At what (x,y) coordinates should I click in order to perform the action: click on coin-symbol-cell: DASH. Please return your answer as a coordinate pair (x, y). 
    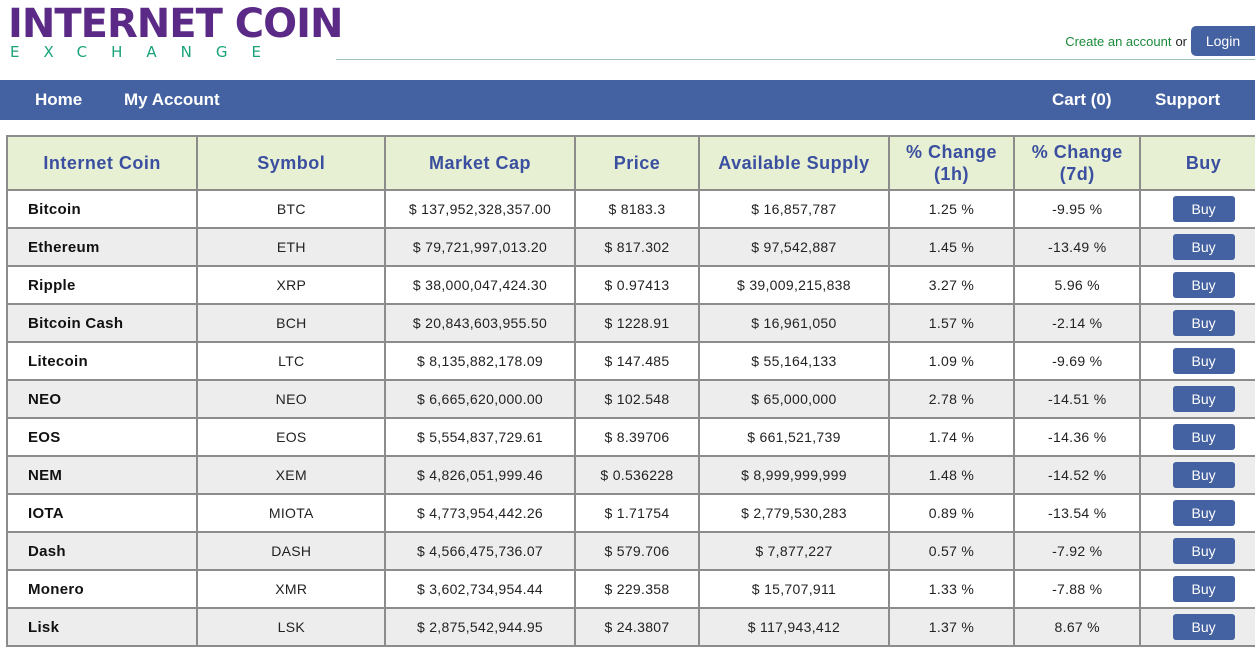
    Looking at the image, I should click on (291, 551).